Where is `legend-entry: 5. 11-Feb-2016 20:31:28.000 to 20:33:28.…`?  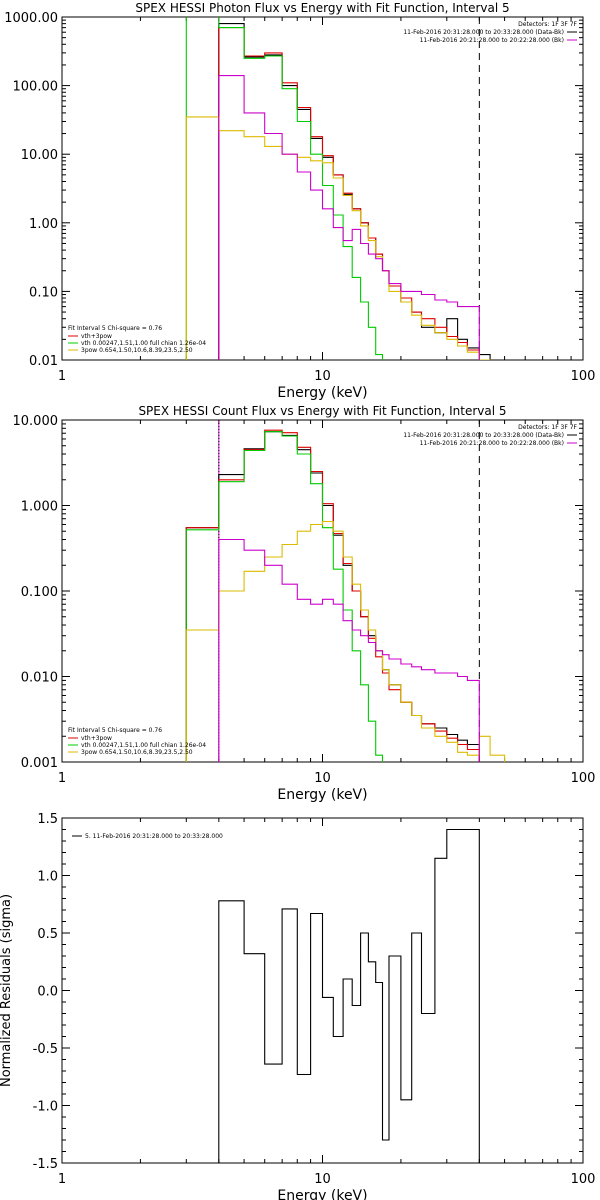
legend-entry: 5. 11-Feb-2016 20:31:28.000 to 20:33:28.… is located at coordinates (154, 836).